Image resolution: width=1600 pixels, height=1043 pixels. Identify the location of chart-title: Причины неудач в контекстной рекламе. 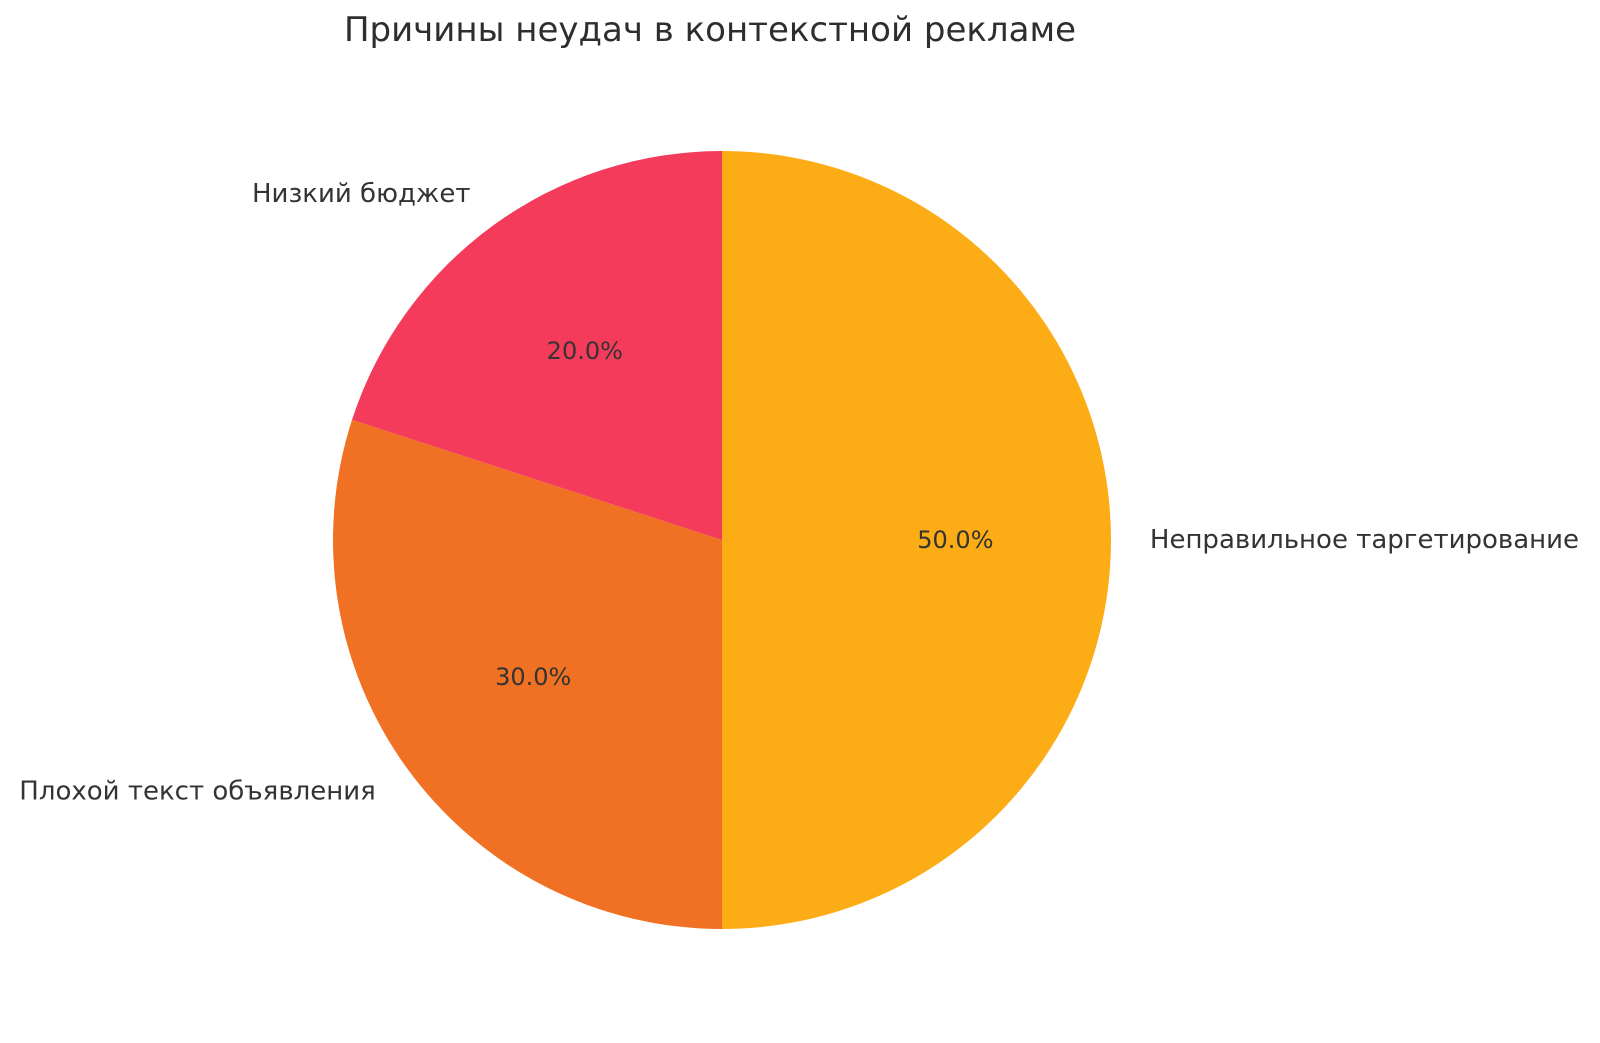
(710, 30).